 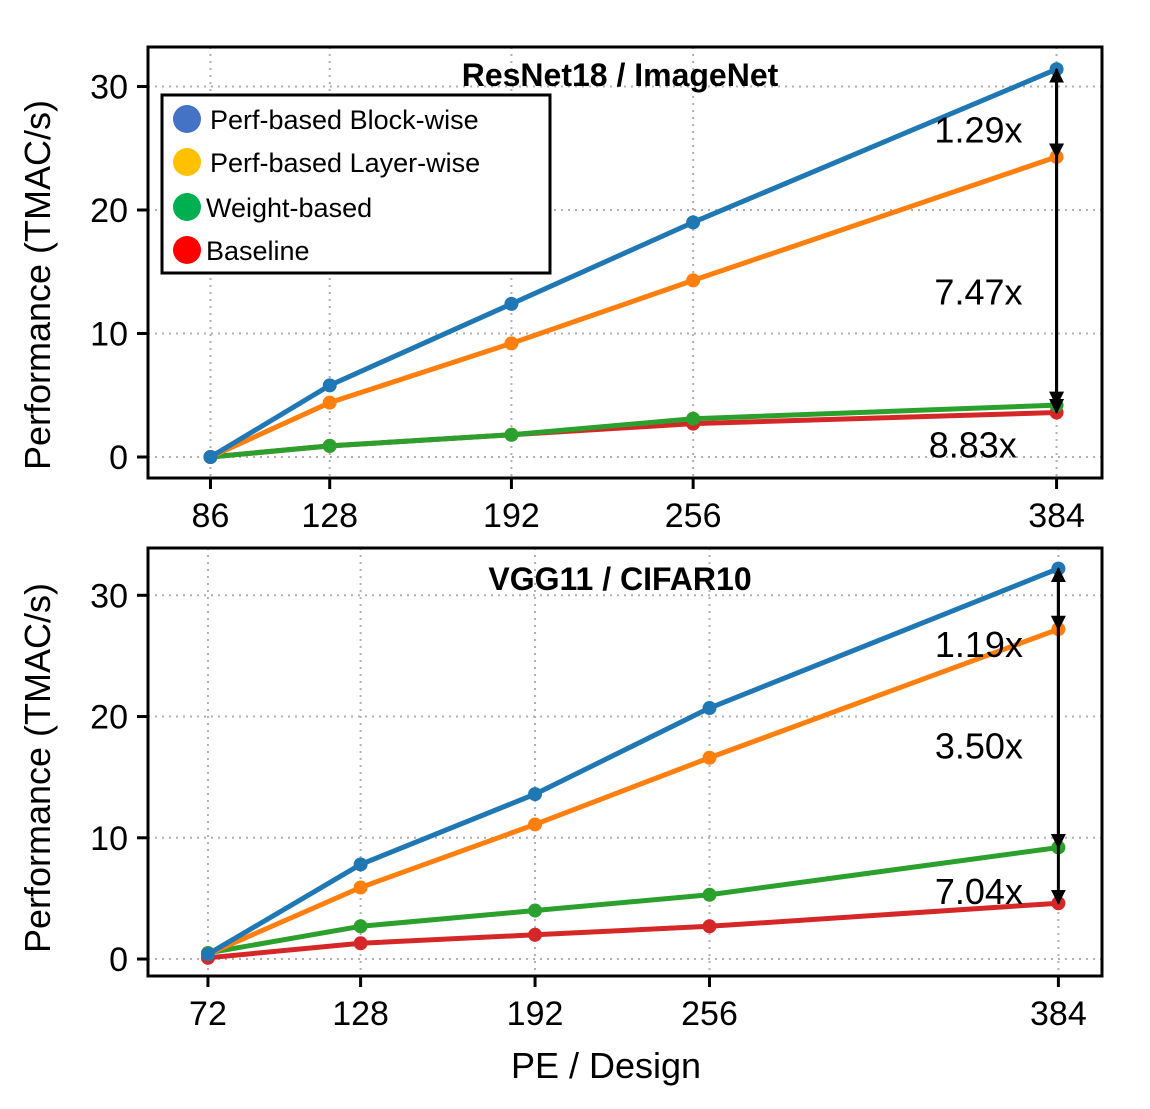 What do you see at coordinates (187, 207) in the screenshot?
I see `legend-marker-weight-based` at bounding box center [187, 207].